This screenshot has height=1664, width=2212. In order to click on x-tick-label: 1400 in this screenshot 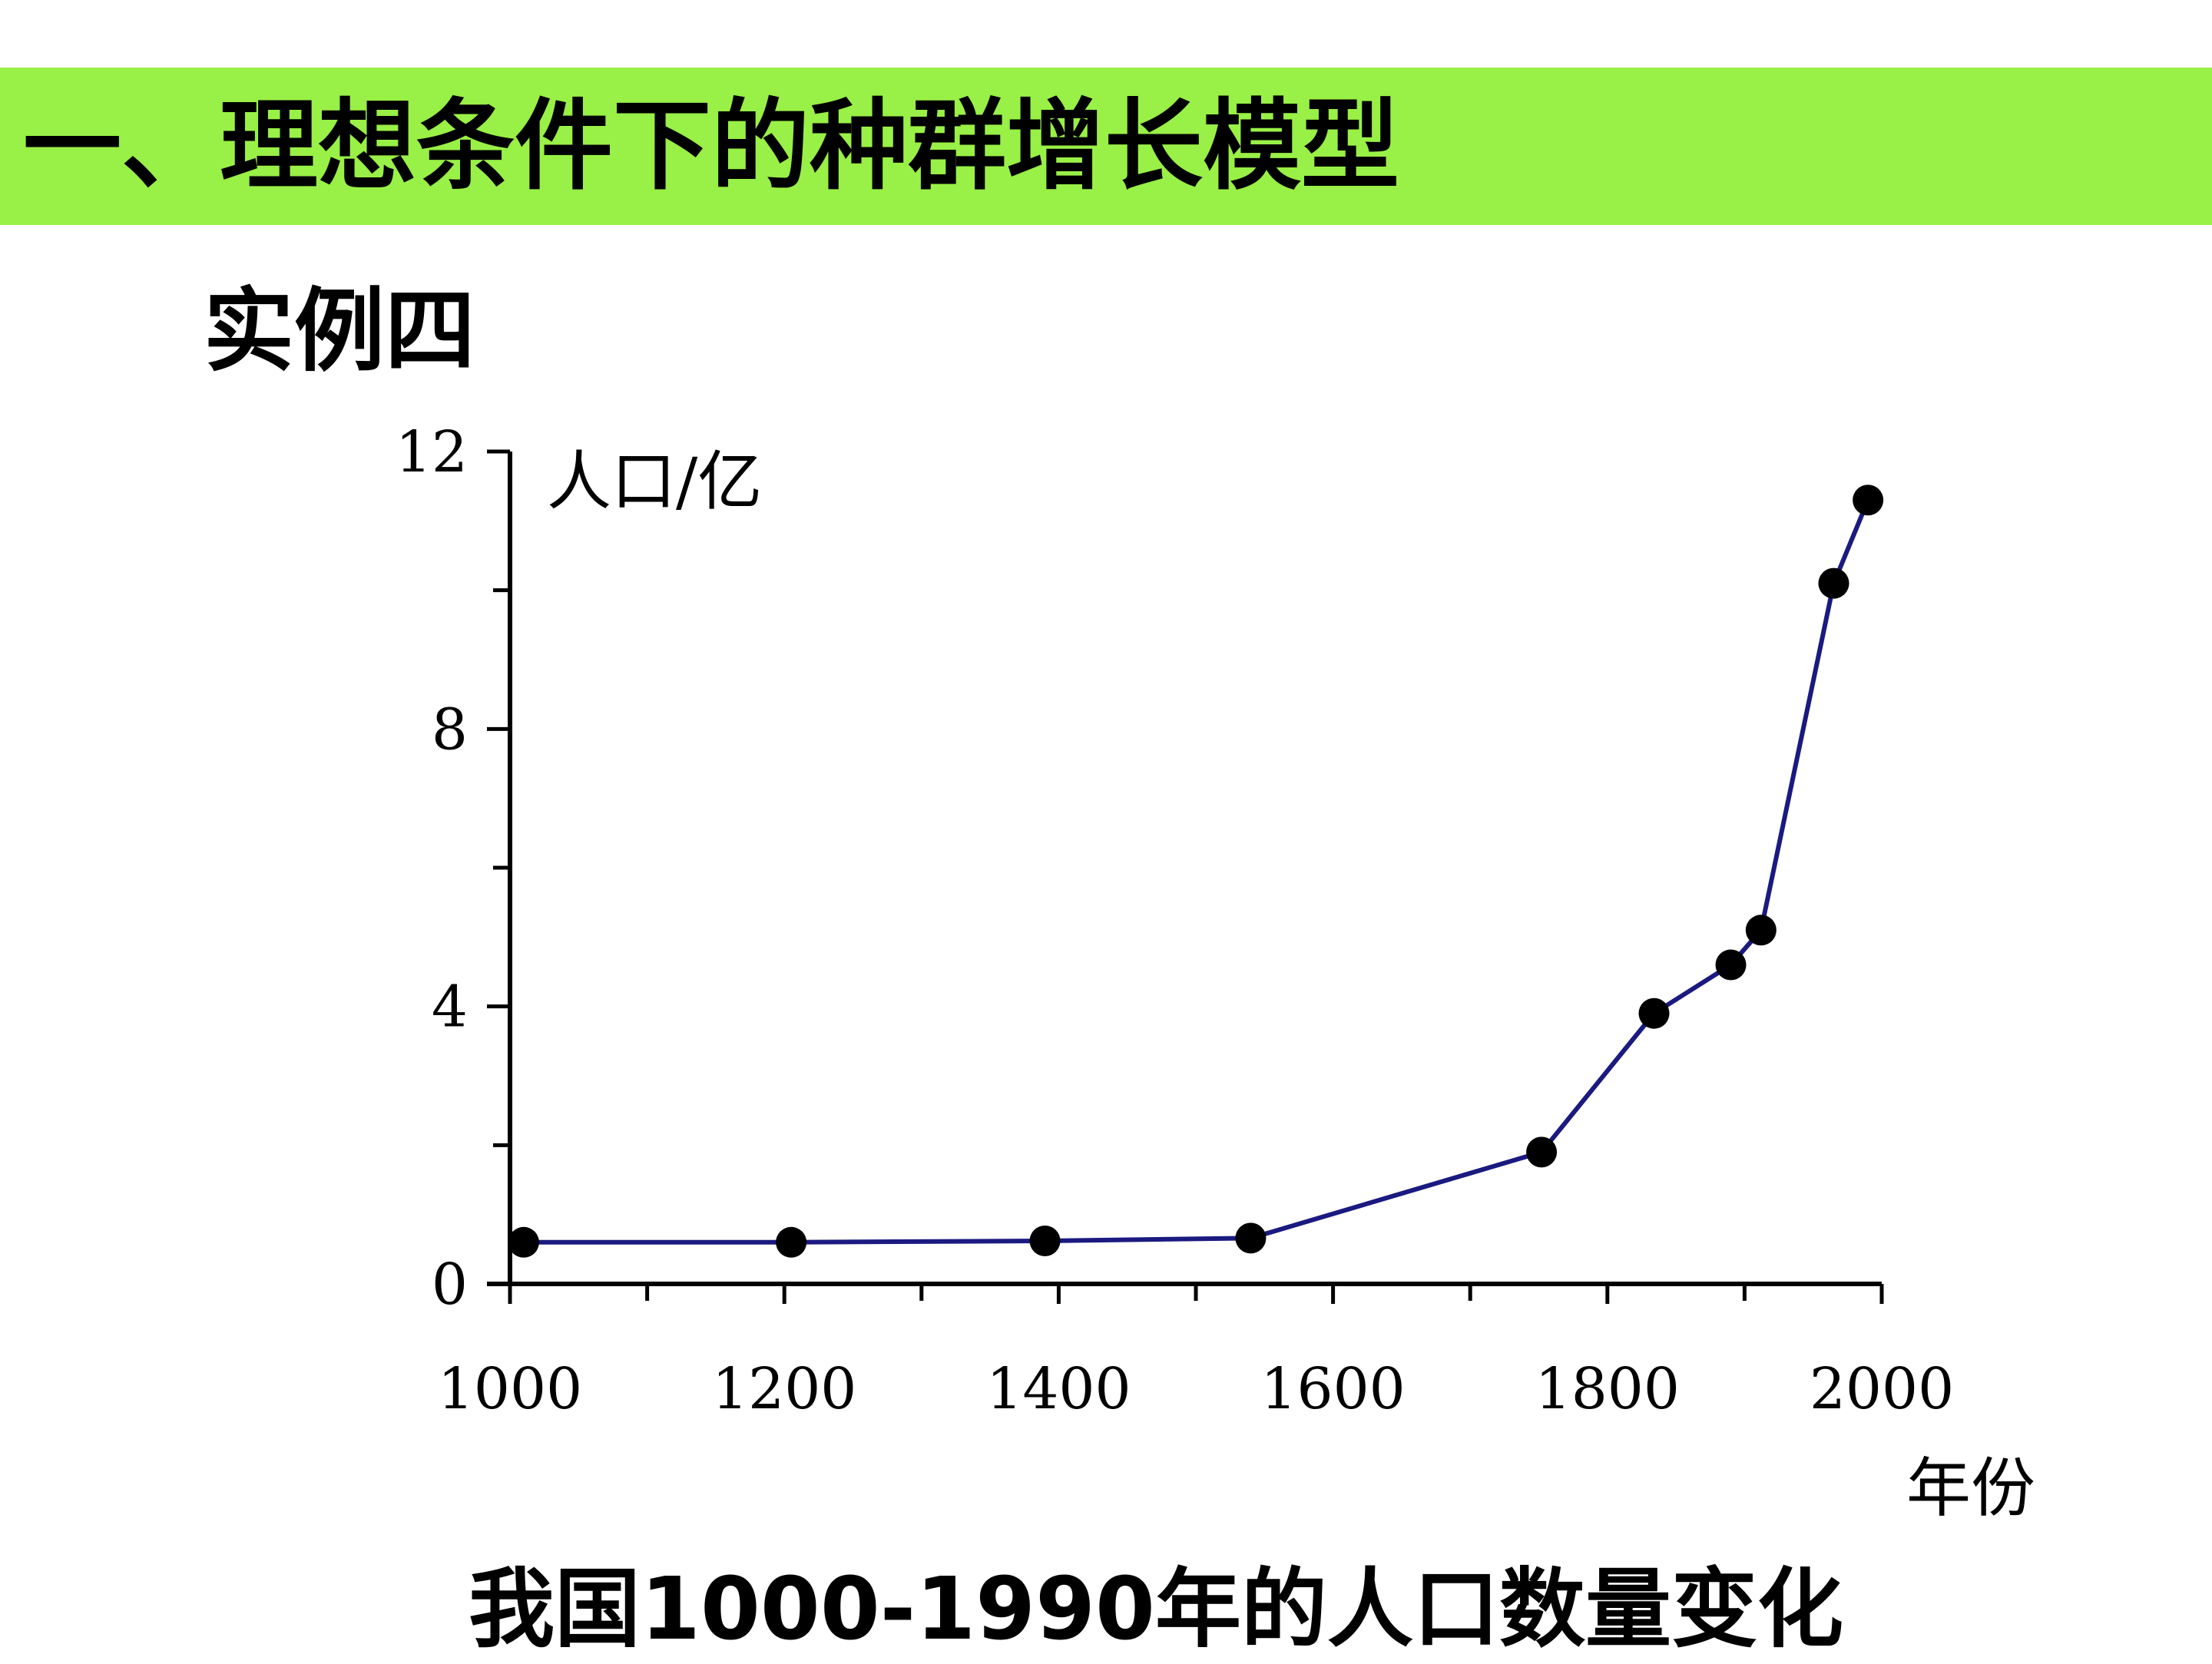, I will do `click(1058, 1389)`.